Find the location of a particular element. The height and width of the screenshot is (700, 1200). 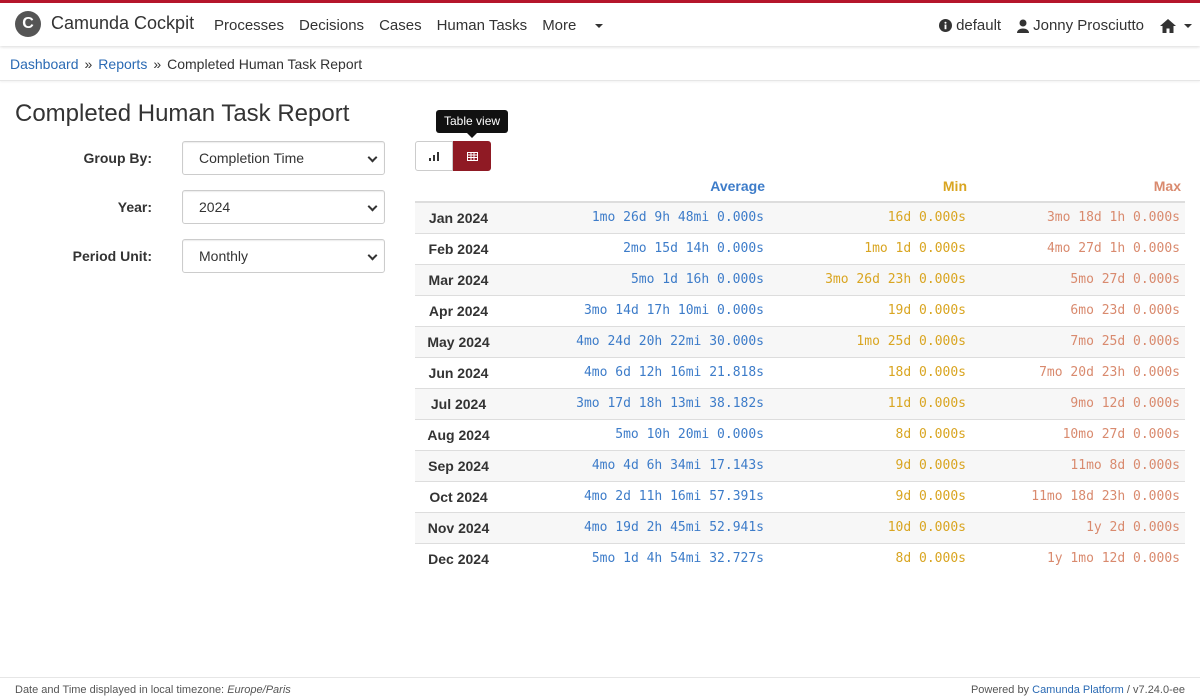

timezone-value: Europe/Paris is located at coordinates (259, 690).